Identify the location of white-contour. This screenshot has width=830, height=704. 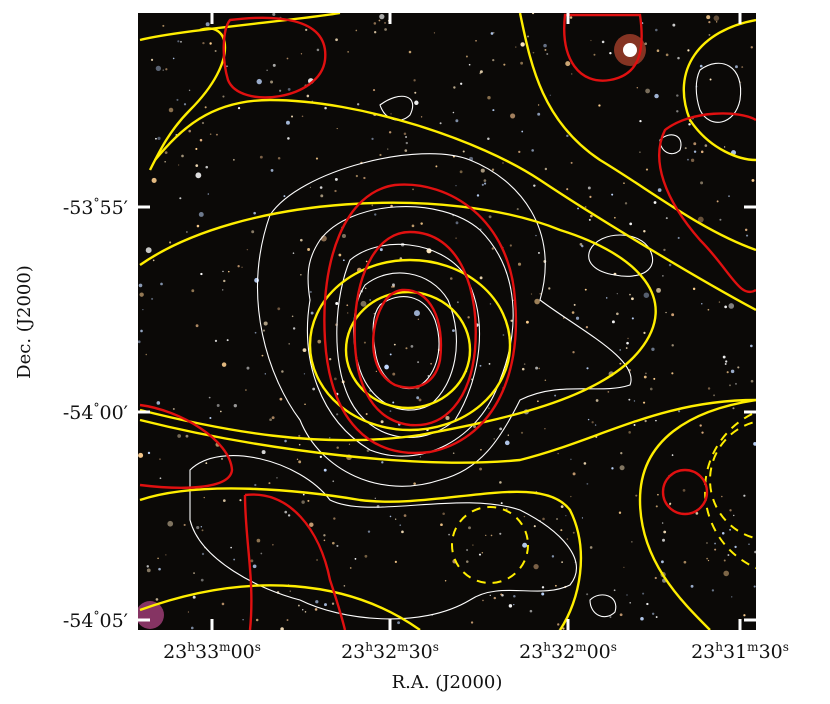
(383, 537).